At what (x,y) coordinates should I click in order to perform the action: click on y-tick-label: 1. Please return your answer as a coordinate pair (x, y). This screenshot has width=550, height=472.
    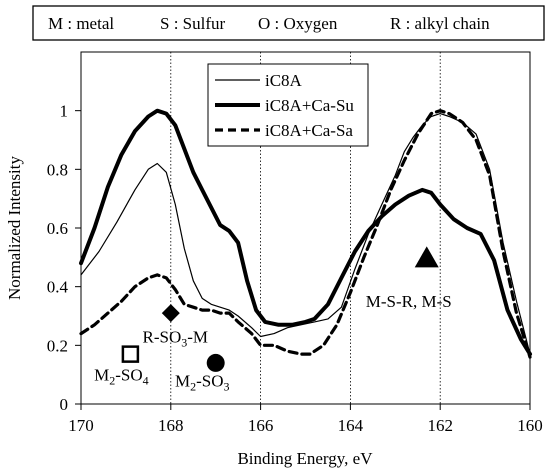
    Looking at the image, I should click on (64, 111).